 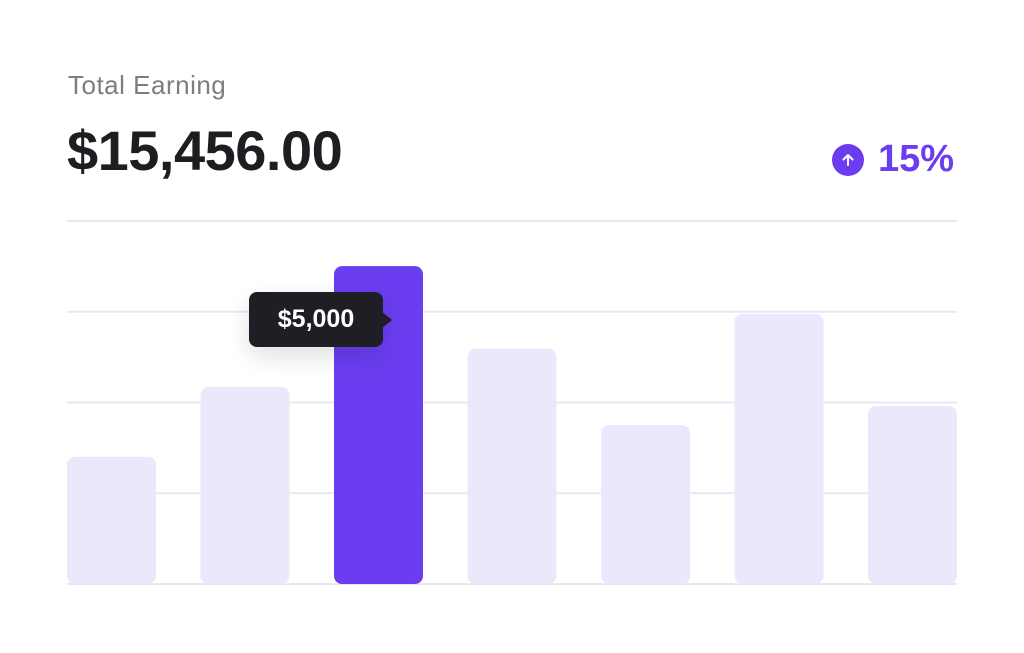 I want to click on change-indicator: 15%, so click(x=892, y=159).